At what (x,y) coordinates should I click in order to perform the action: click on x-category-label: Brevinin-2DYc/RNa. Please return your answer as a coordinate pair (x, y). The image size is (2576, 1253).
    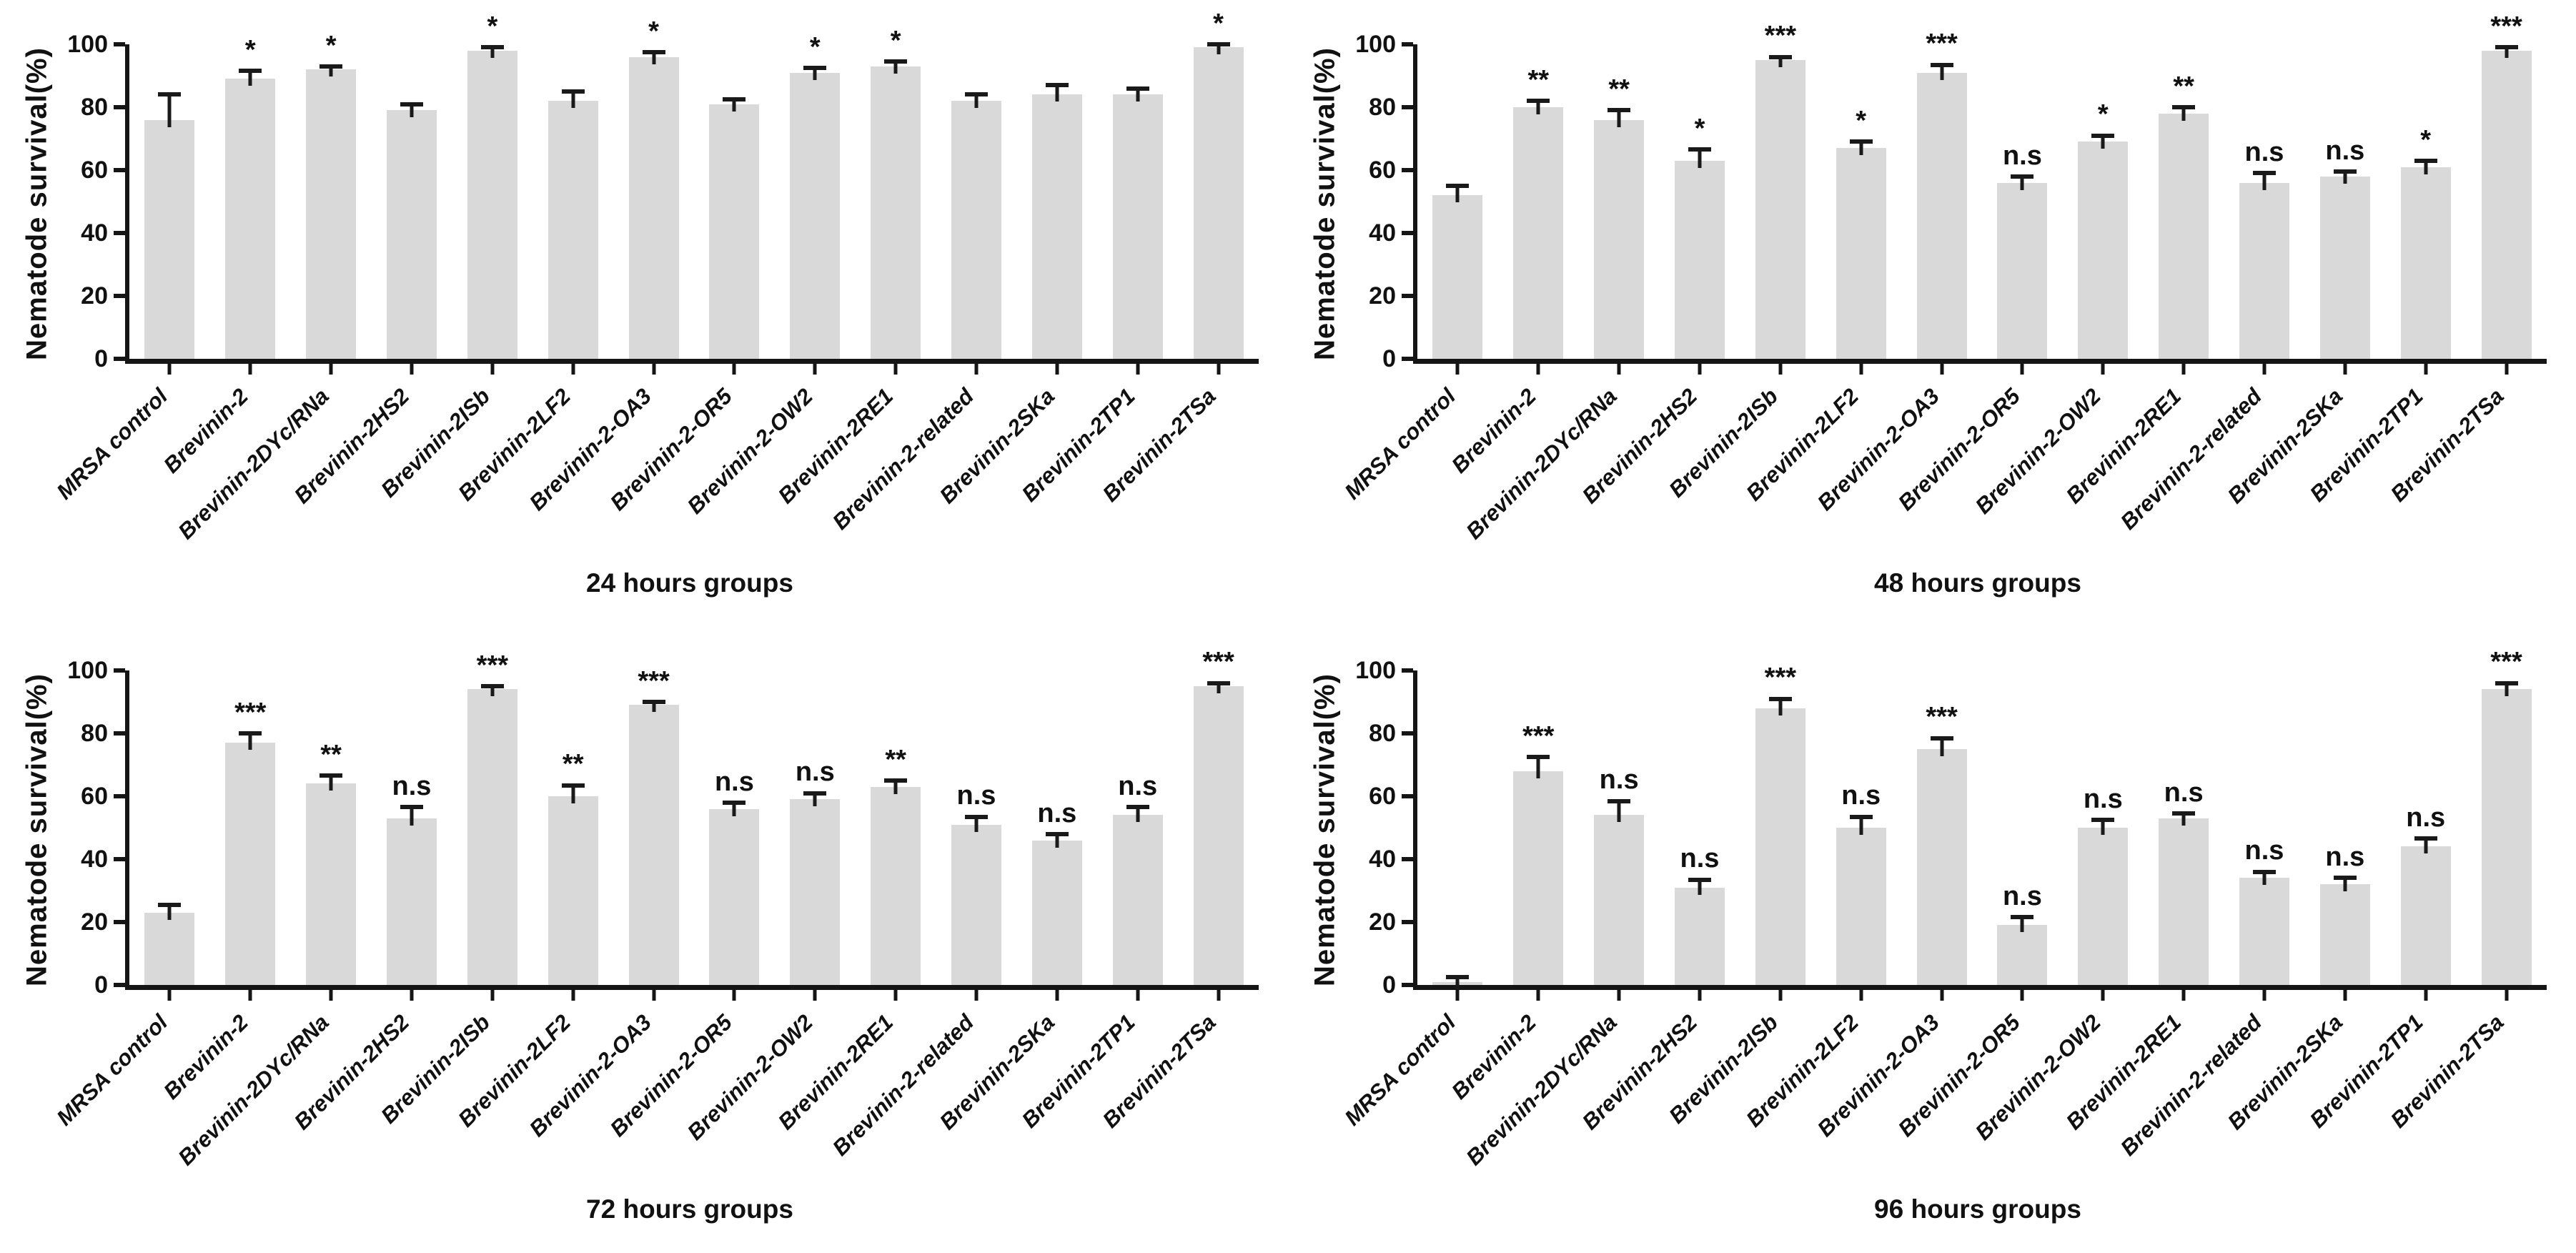
    Looking at the image, I should click on (253, 1090).